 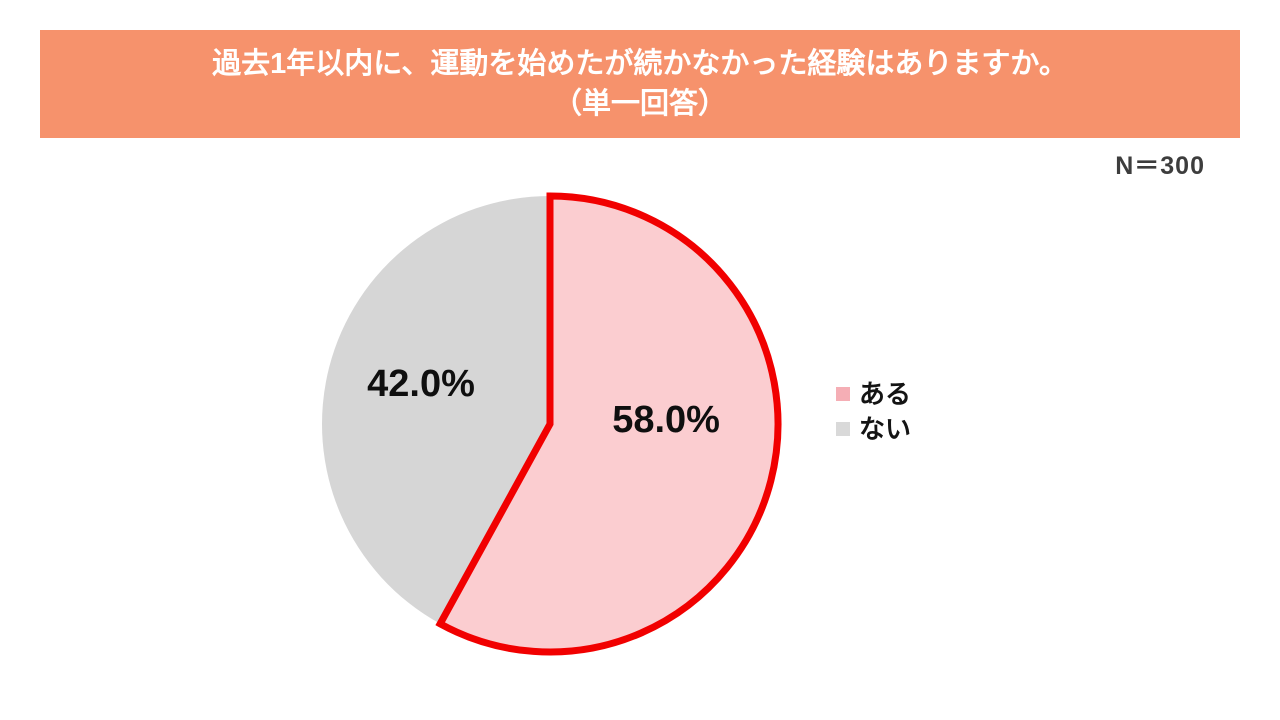 I want to click on legend-item-aru: ある, so click(x=873, y=394).